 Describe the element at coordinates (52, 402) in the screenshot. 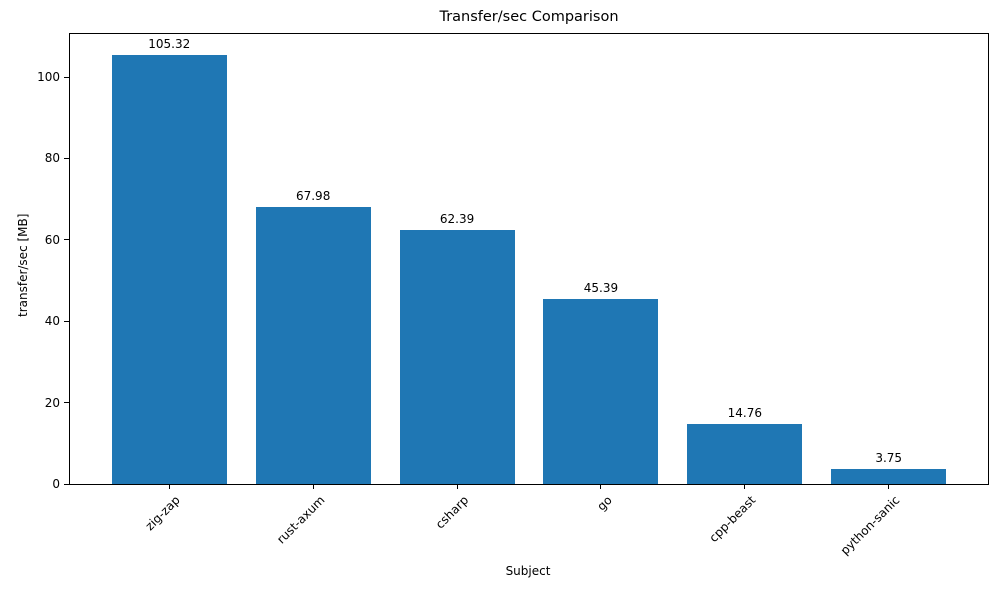

I see `y-tick-label: 20` at that location.